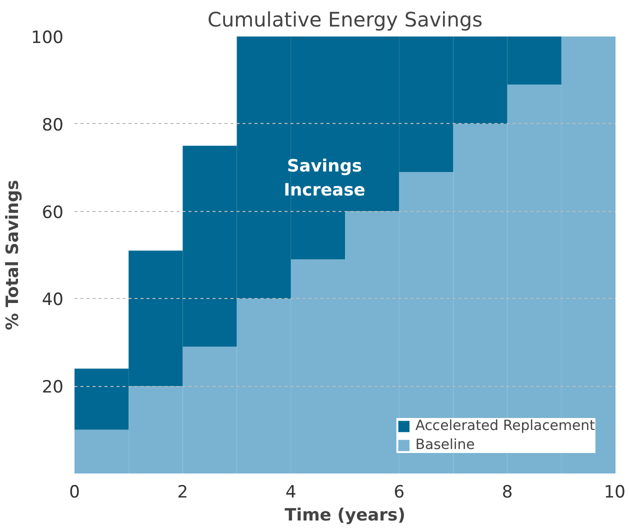  I want to click on x-tick-label: 10, so click(615, 492).